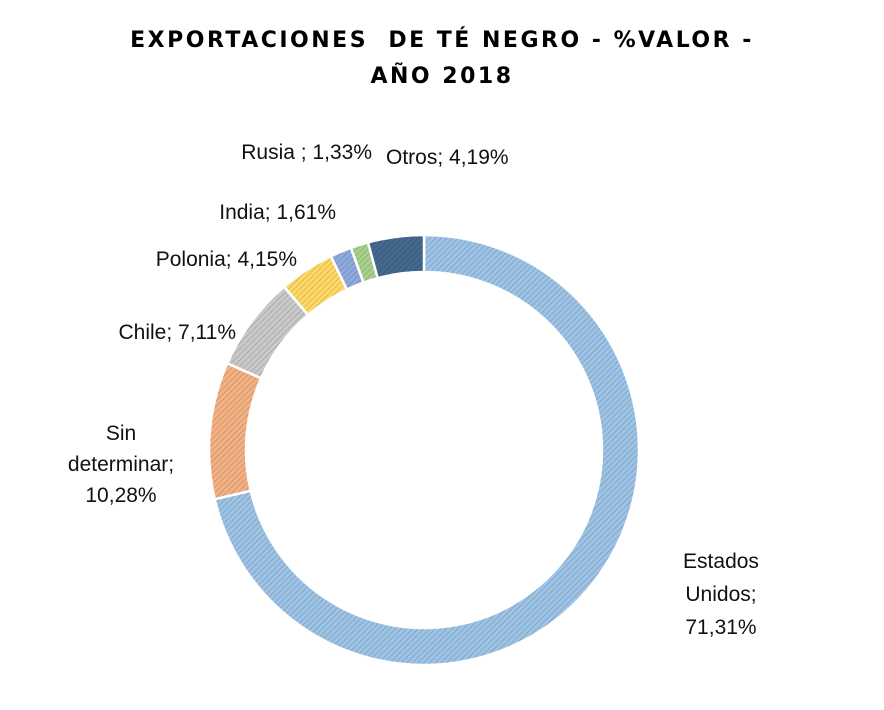 The width and height of the screenshot is (884, 710). I want to click on chart-title-line-1: EXPORTACIONES DE TÉ NEGRO - %VALOR -, so click(442, 40).